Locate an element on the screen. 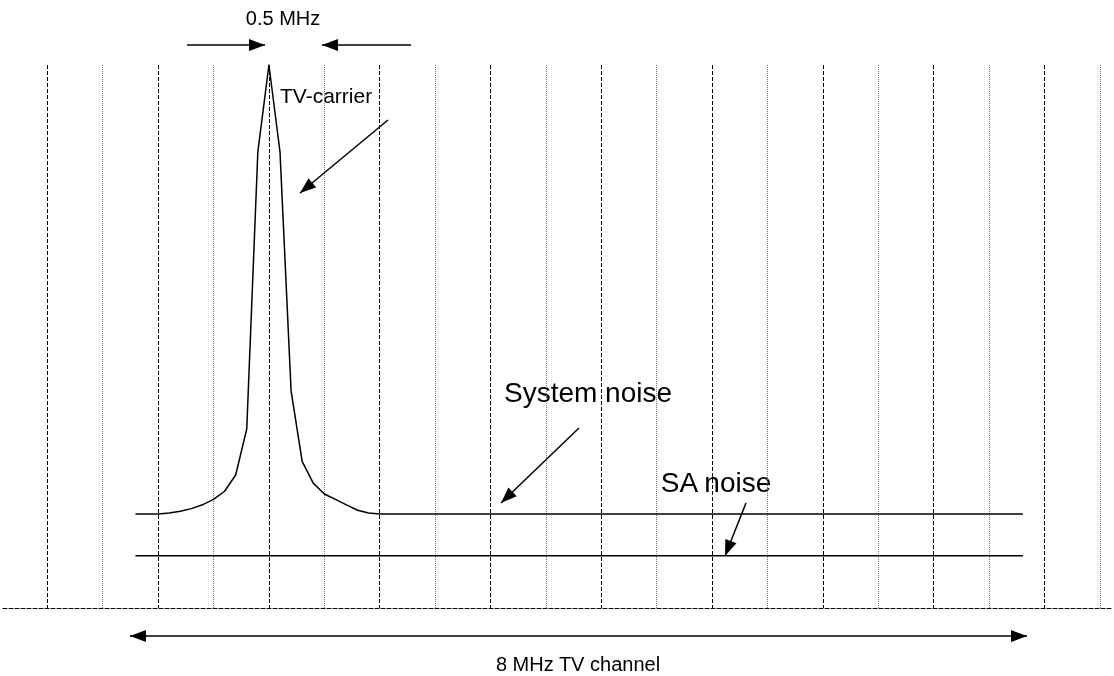 The height and width of the screenshot is (676, 1114). text: 8 MHz TV channel is located at coordinates (578, 664).